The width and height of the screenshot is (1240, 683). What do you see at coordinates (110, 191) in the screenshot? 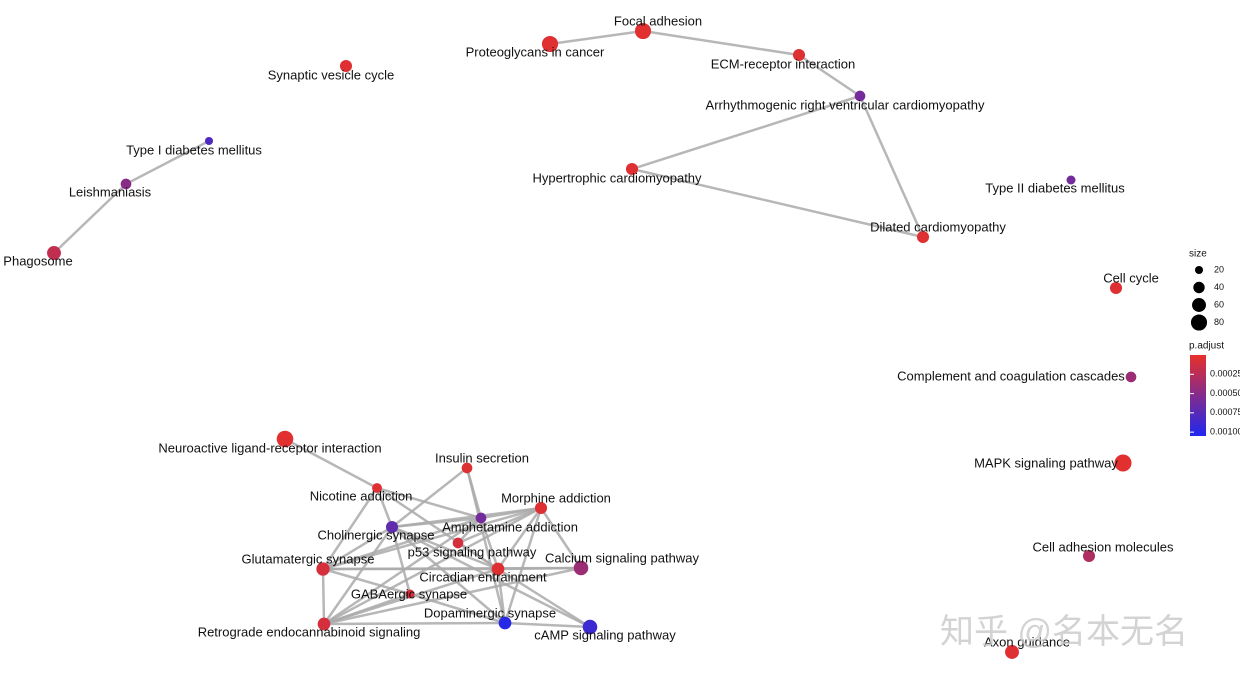
I see `node-label: Leishmaniasis` at bounding box center [110, 191].